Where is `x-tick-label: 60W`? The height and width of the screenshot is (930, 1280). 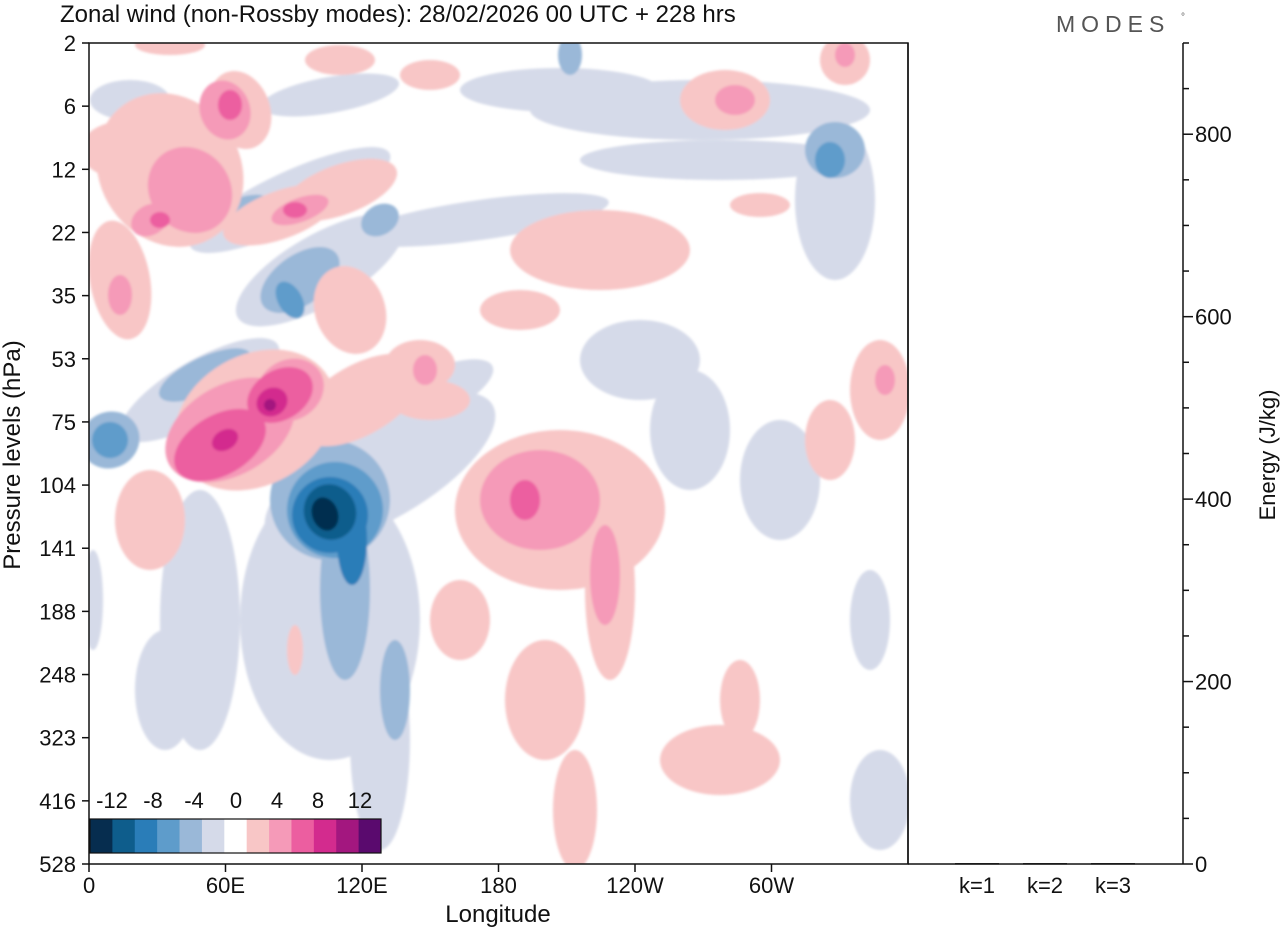
x-tick-label: 60W is located at coordinates (771, 885).